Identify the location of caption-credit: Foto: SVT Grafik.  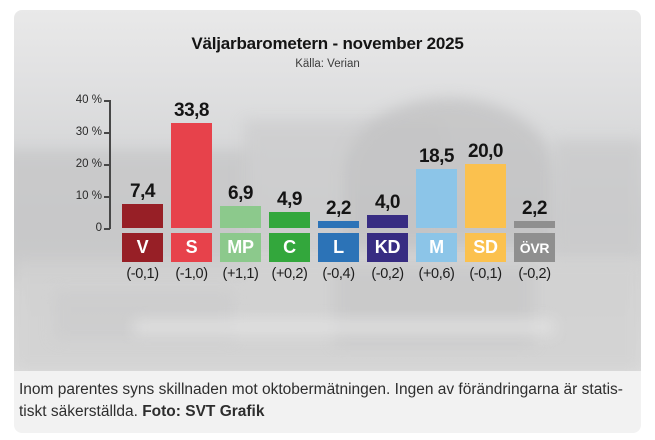
(203, 411).